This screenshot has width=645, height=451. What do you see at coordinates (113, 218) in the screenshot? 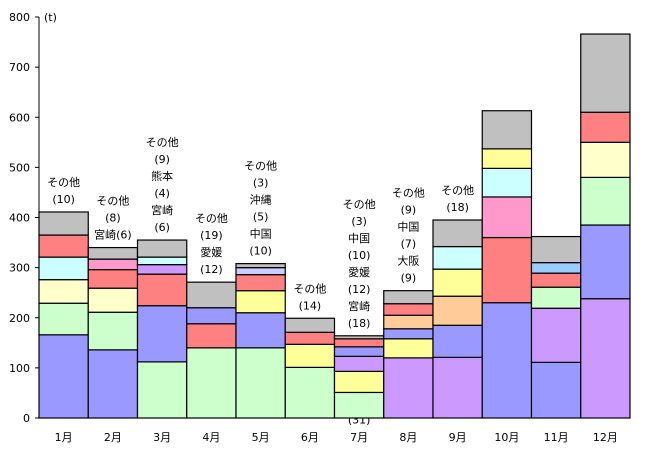
I see `above-label: (8)` at bounding box center [113, 218].